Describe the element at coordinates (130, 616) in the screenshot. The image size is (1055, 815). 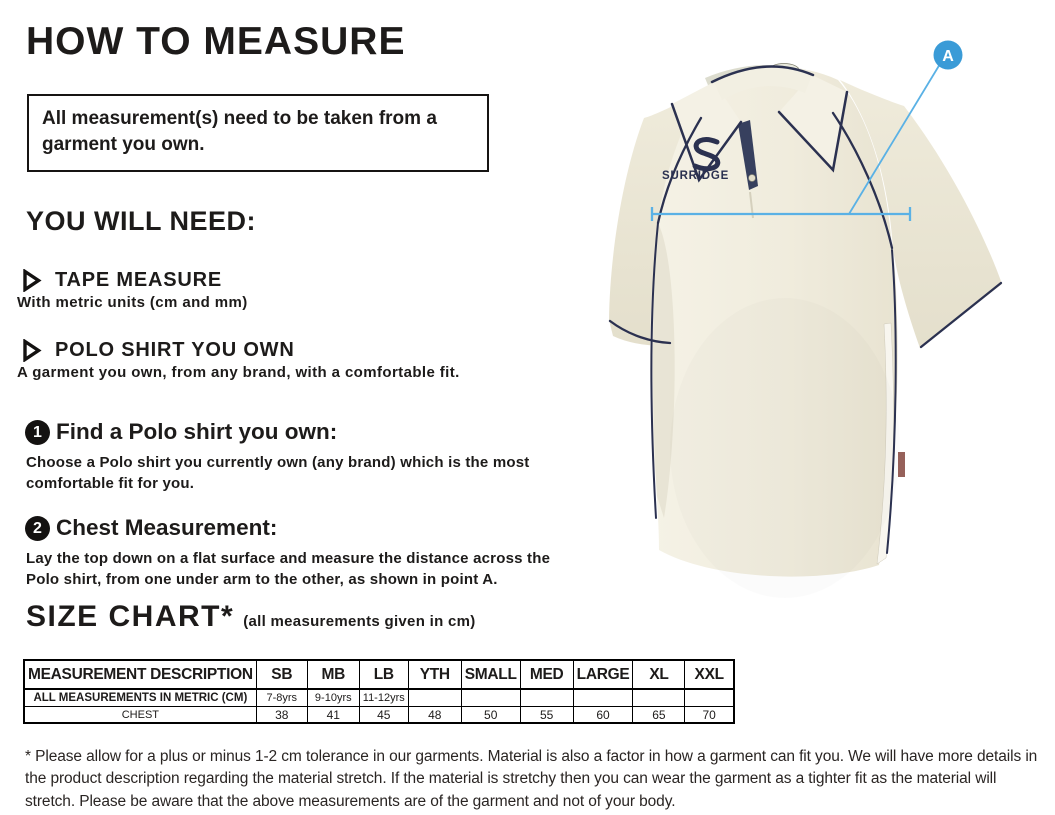
I see `size-chart-title: SIZE CHART*` at that location.